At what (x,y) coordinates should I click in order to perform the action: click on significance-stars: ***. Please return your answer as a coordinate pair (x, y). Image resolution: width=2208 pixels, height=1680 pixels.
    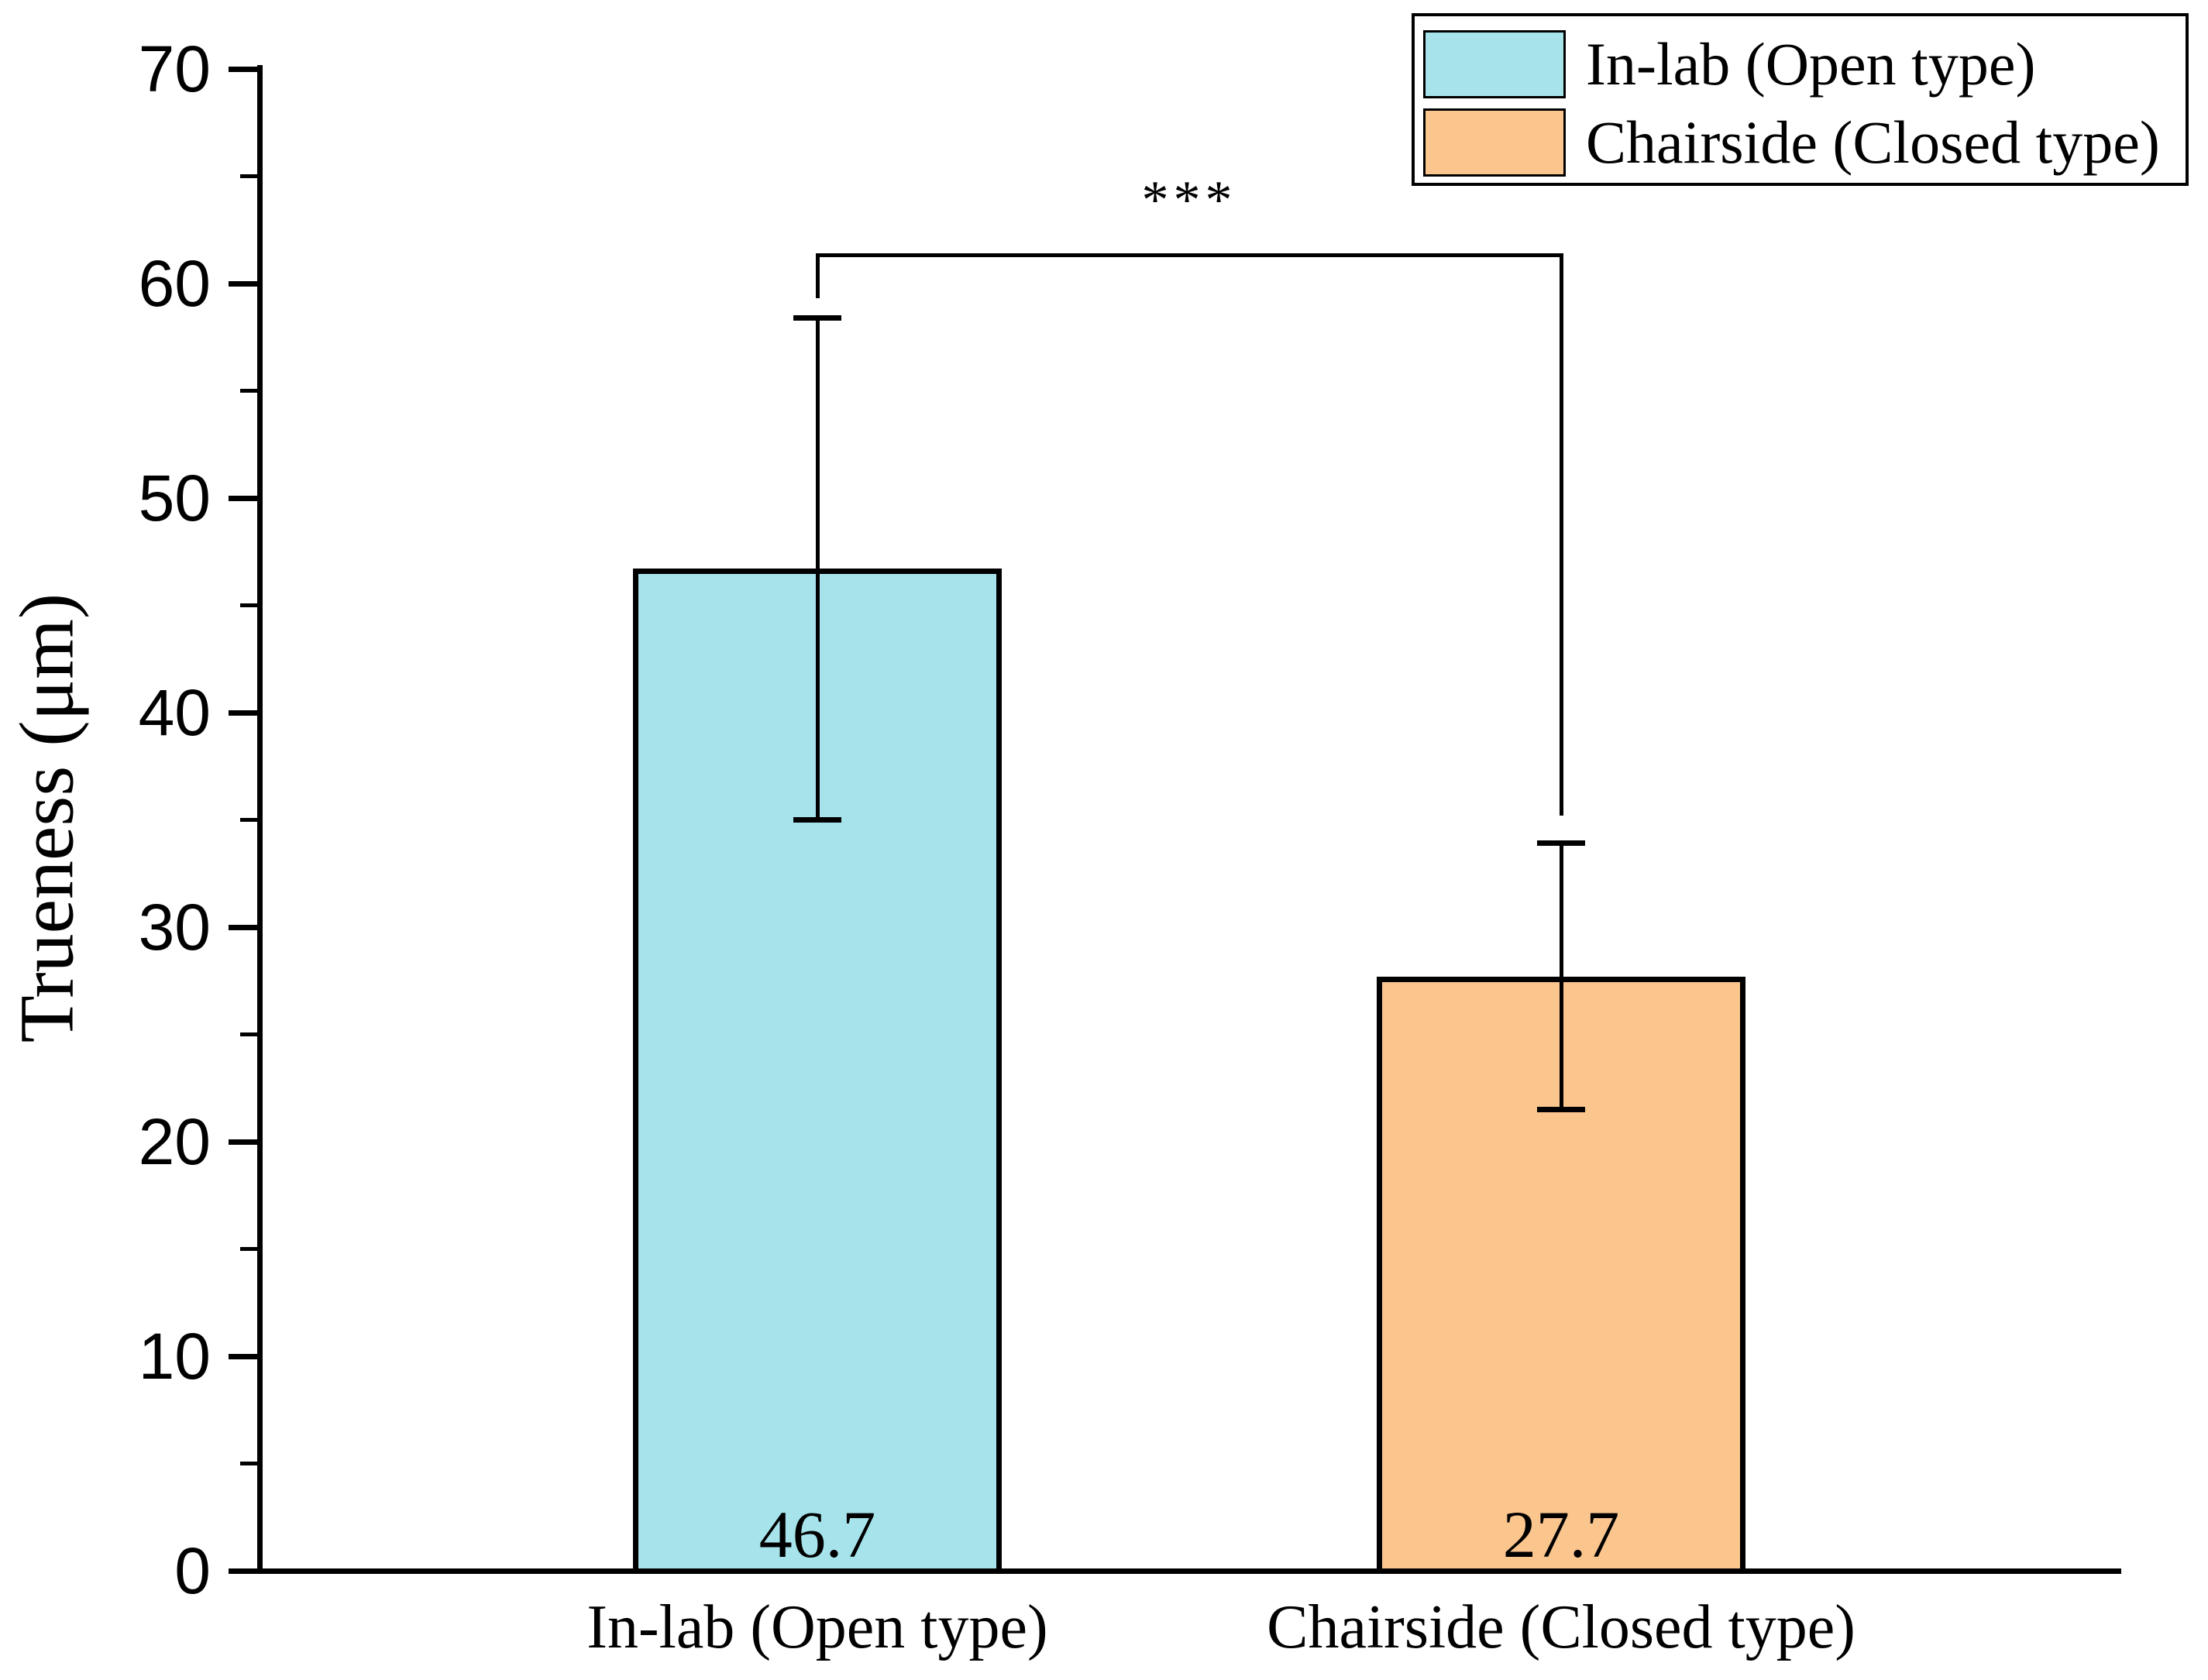
    Looking at the image, I should click on (1189, 200).